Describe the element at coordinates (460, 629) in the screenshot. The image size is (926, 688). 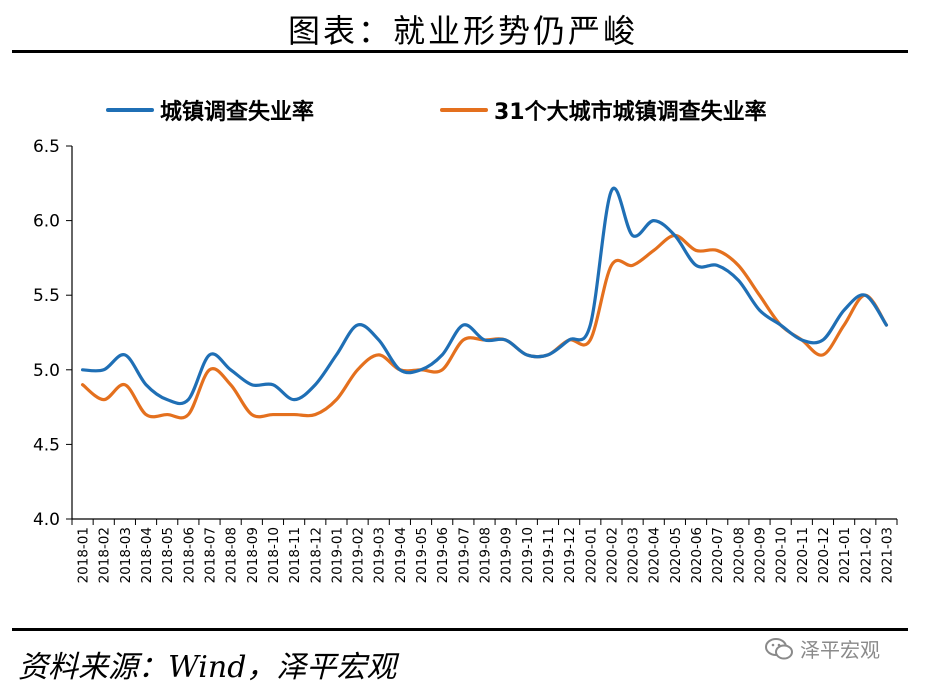
I see `footer-divider` at that location.